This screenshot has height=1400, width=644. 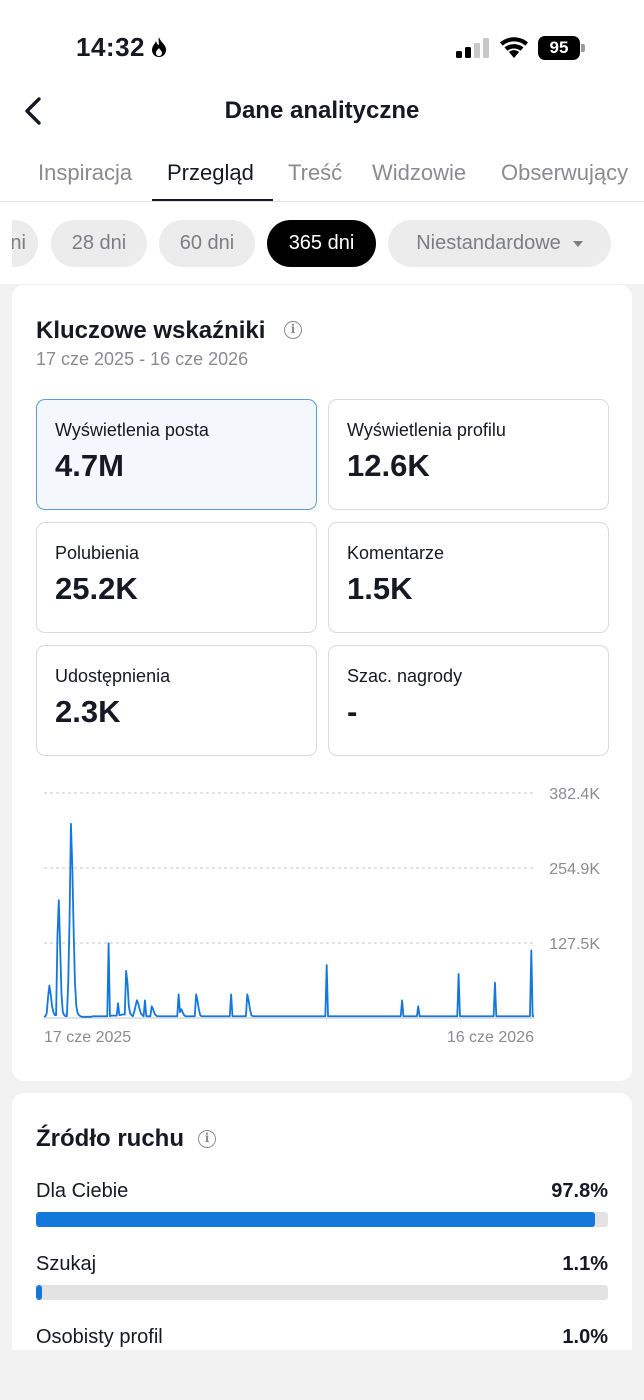 I want to click on source-value: 1.1%, so click(x=585, y=1264).